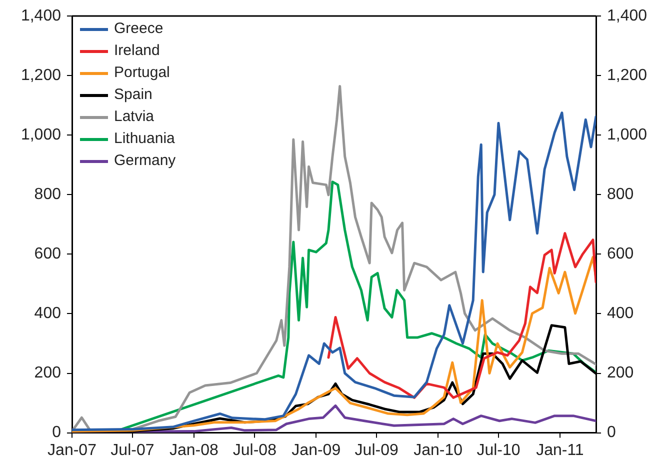  I want to click on y-tick-label: 0, so click(57, 433).